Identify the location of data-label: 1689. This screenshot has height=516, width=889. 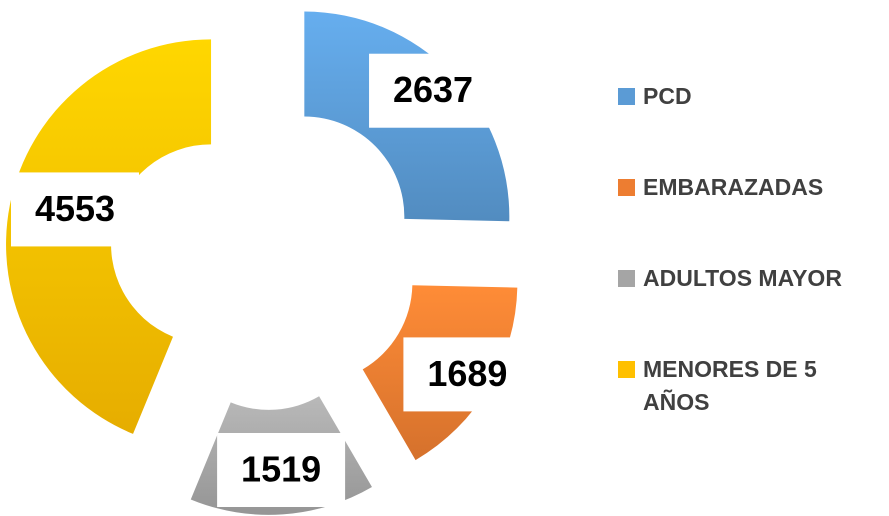
(467, 373).